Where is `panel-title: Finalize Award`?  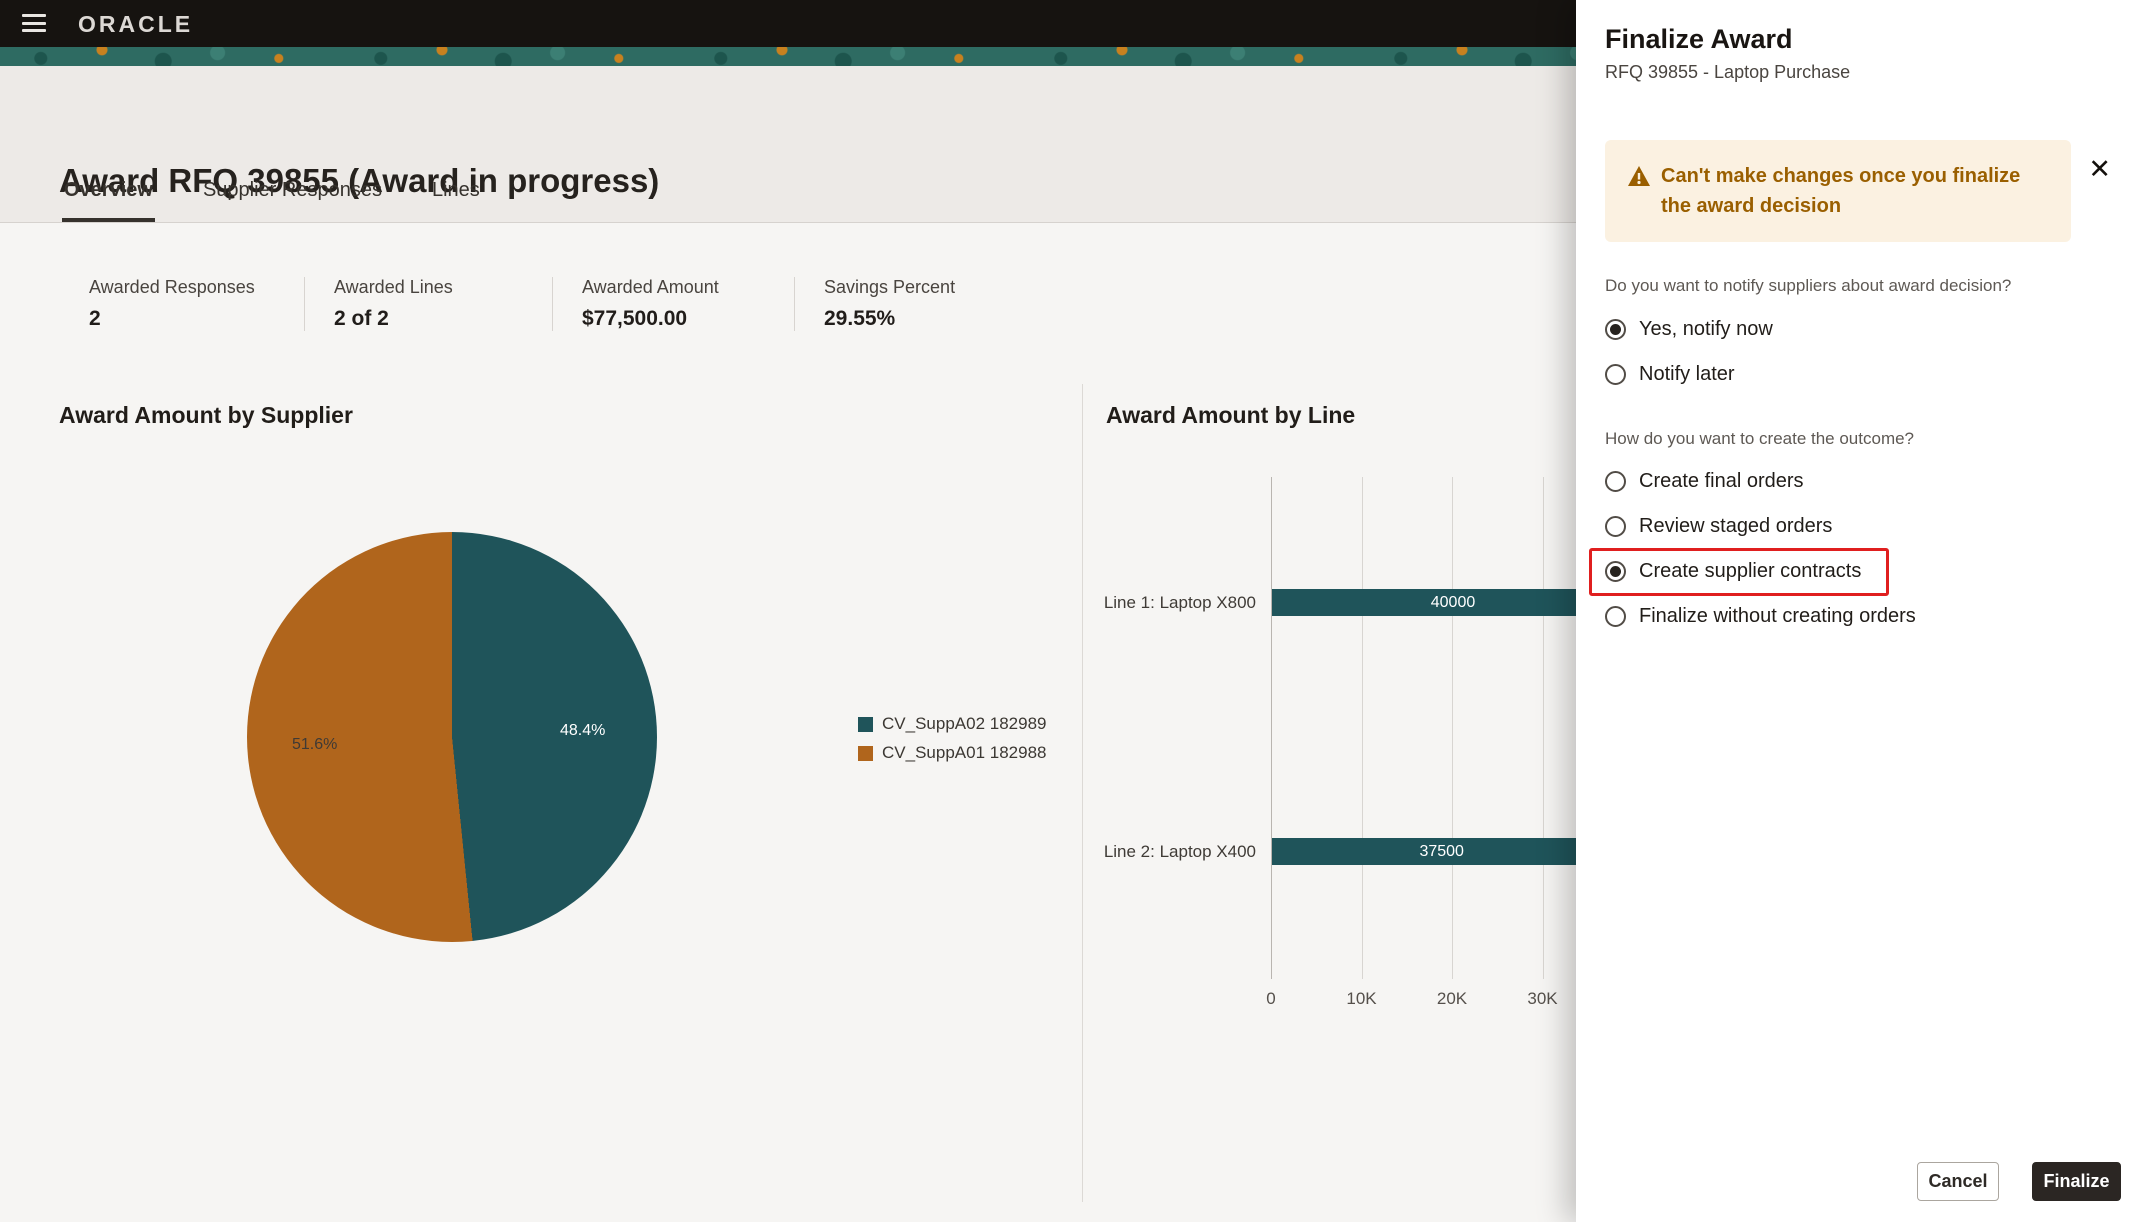
panel-title: Finalize Award is located at coordinates (1699, 39).